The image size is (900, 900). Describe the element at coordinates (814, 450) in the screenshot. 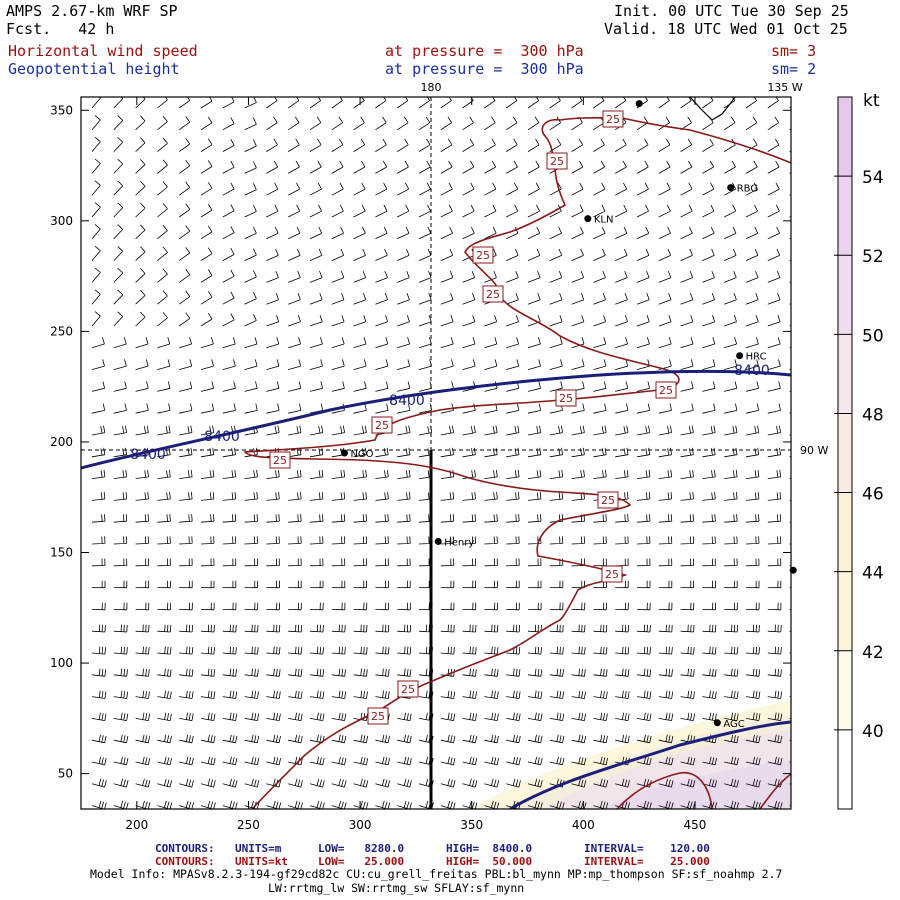

I see `label-90w: 90 W` at that location.